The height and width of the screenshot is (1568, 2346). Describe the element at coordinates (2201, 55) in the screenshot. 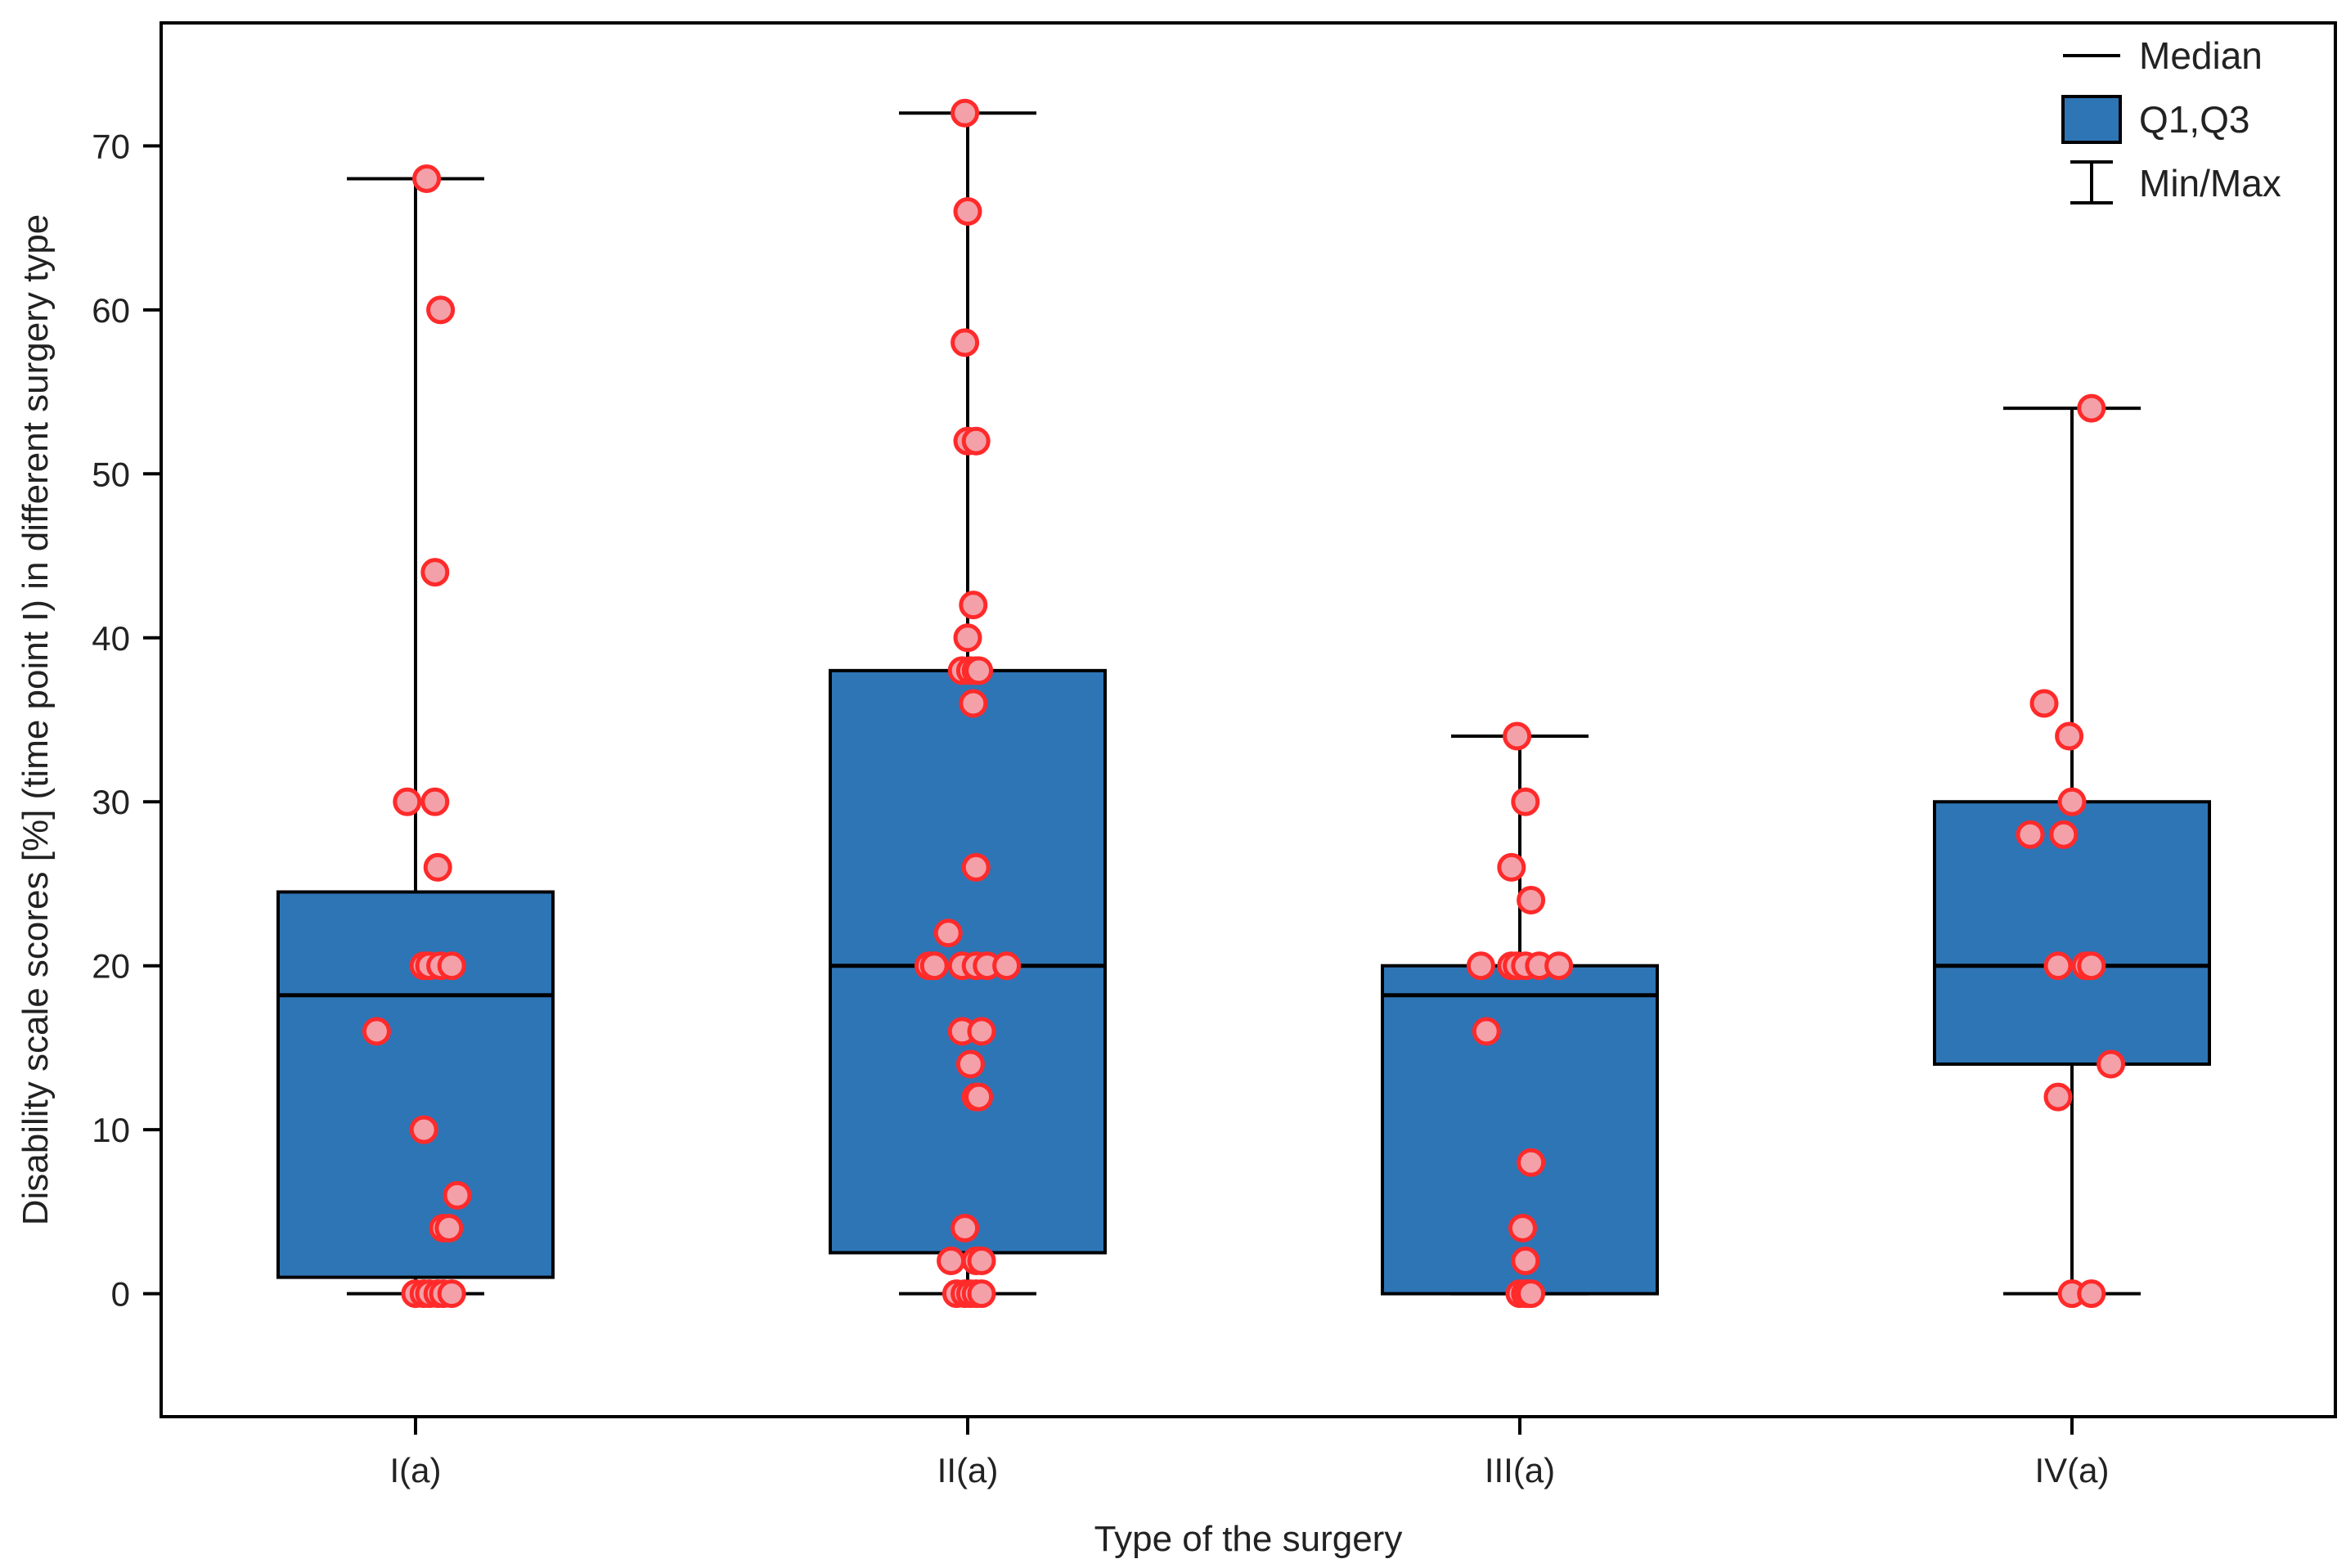

I see `legend-median-label: Median` at that location.